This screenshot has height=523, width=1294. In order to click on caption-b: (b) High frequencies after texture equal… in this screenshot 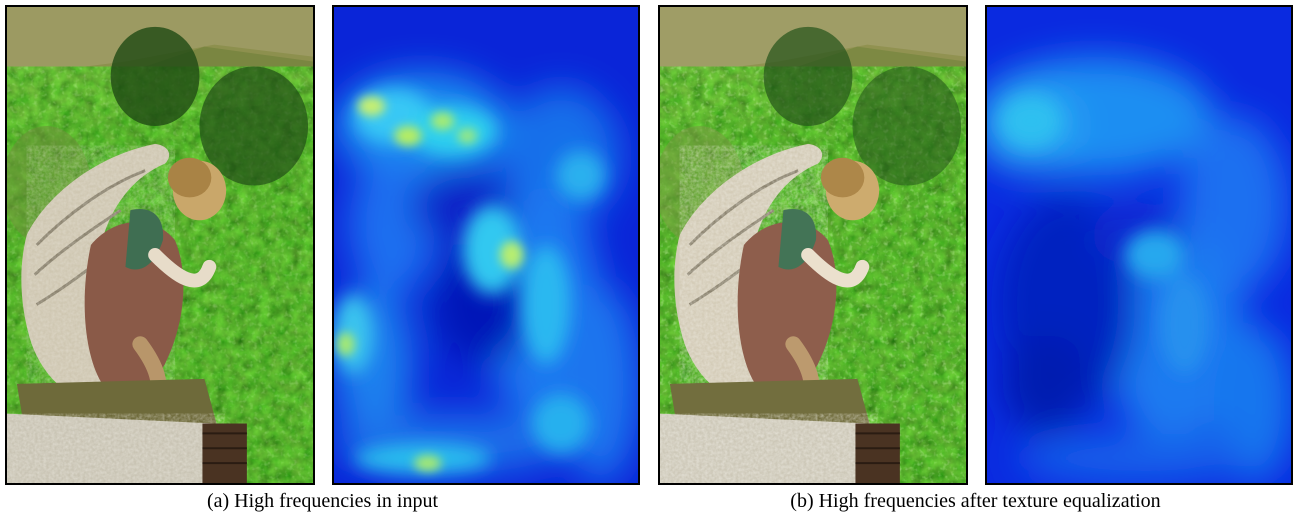, I will do `click(975, 501)`.